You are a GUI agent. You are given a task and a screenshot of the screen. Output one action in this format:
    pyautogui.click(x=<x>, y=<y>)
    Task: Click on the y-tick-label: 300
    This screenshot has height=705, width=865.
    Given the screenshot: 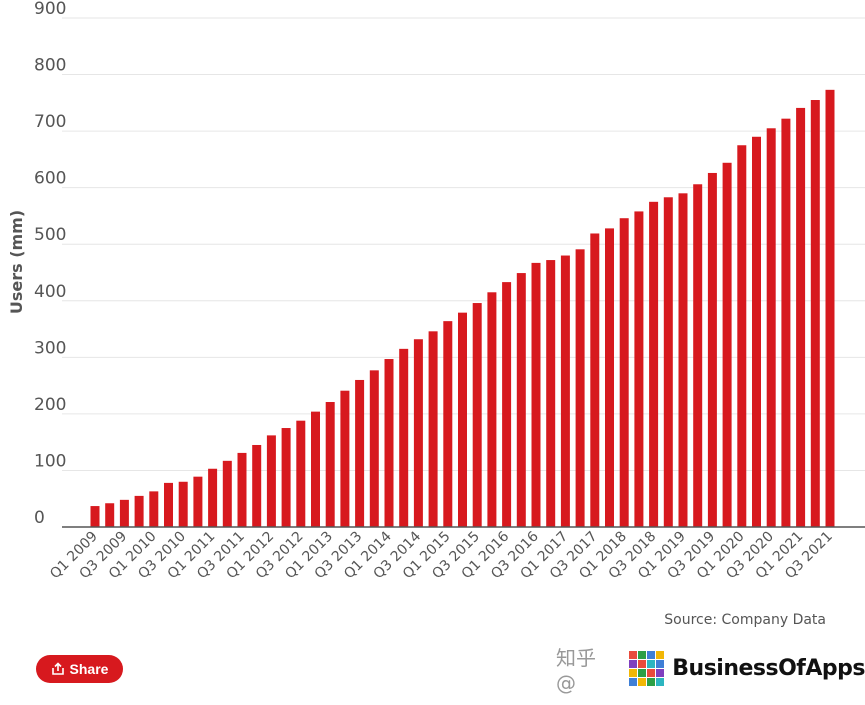 What is the action you would take?
    pyautogui.click(x=50, y=348)
    